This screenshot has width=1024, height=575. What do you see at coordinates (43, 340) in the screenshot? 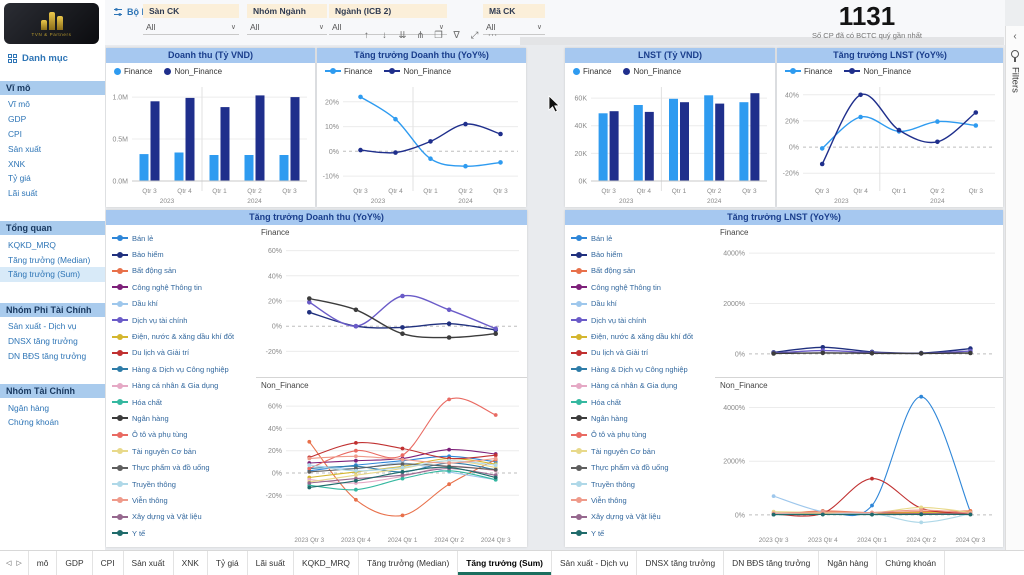
I see `sidebar-item: DNSX tăng trưởng` at bounding box center [43, 340].